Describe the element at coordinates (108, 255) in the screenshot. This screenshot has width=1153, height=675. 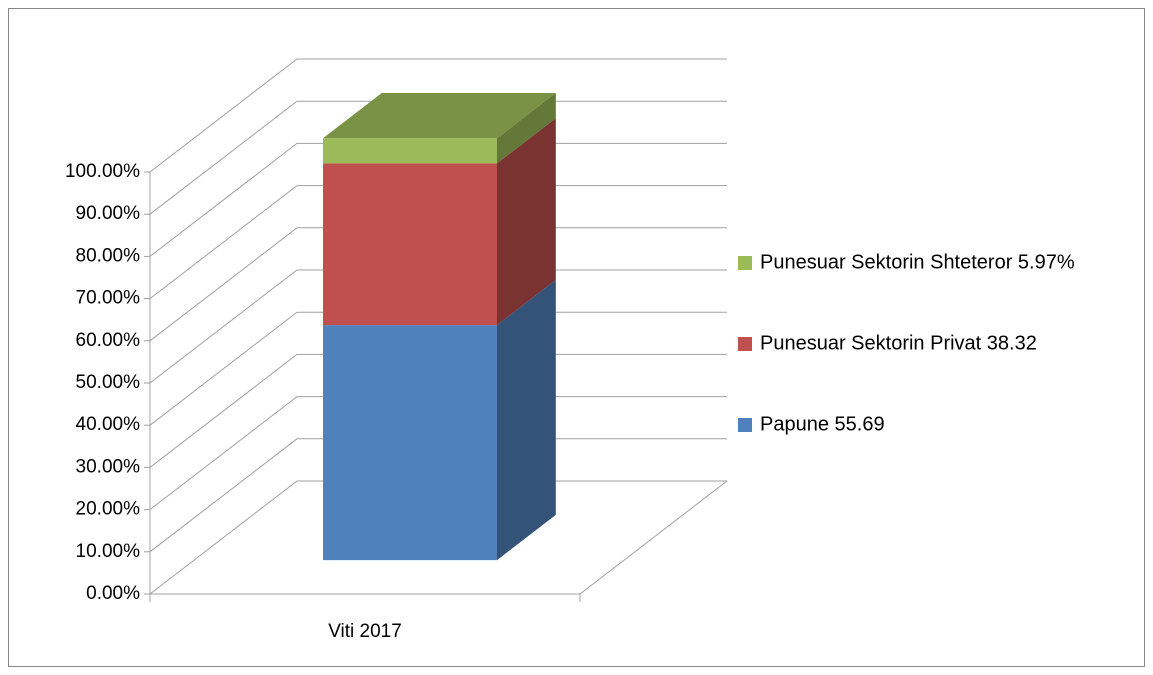
I see `y-tick-label: 80.00%` at that location.